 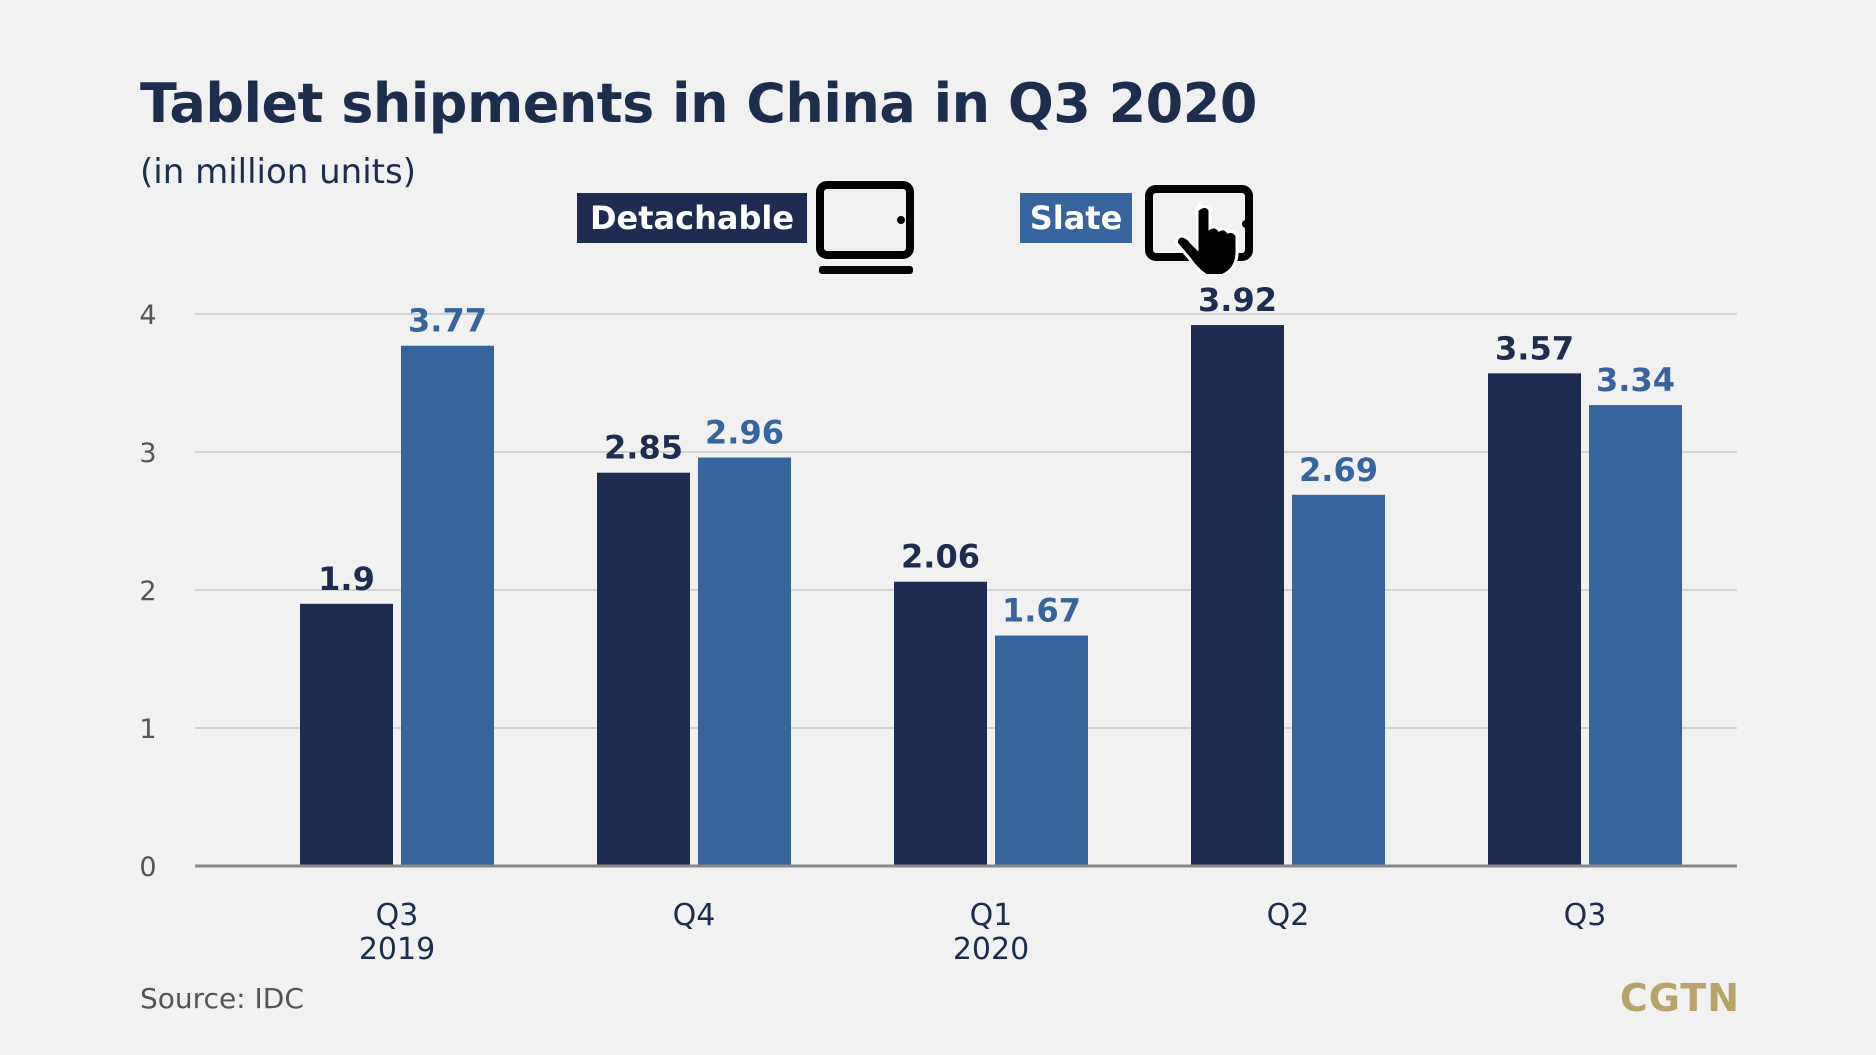 What do you see at coordinates (1534, 348) in the screenshot?
I see `bar-value-label: 3.57` at bounding box center [1534, 348].